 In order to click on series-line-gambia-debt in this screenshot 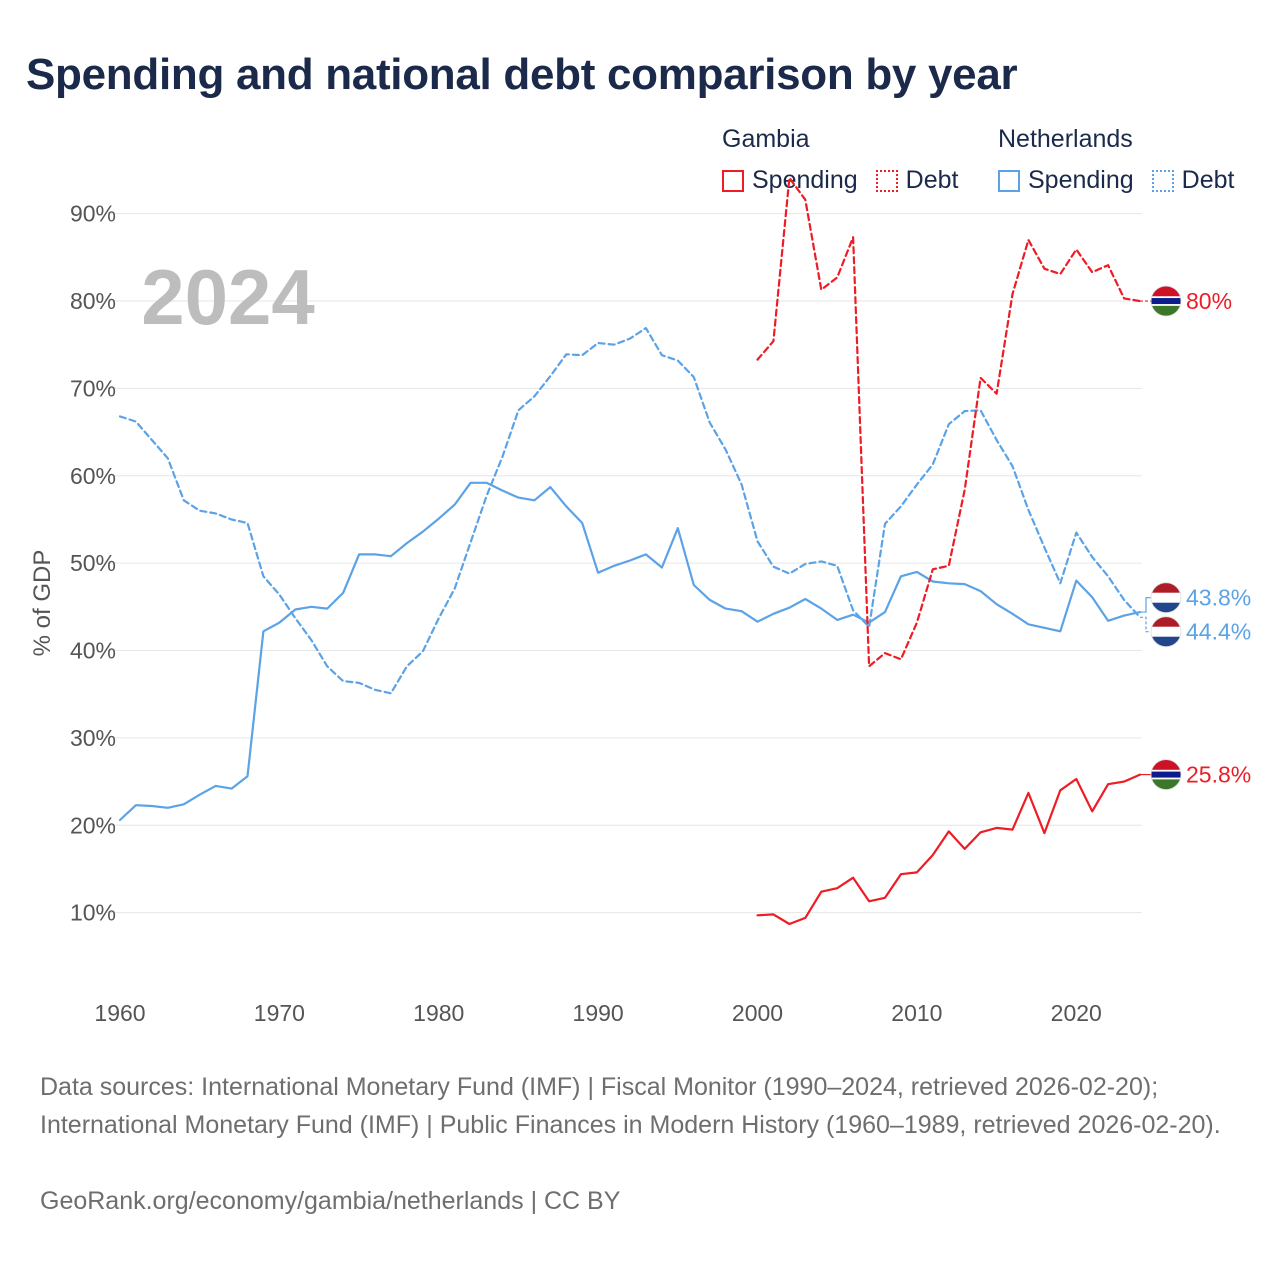, I will do `click(949, 422)`.